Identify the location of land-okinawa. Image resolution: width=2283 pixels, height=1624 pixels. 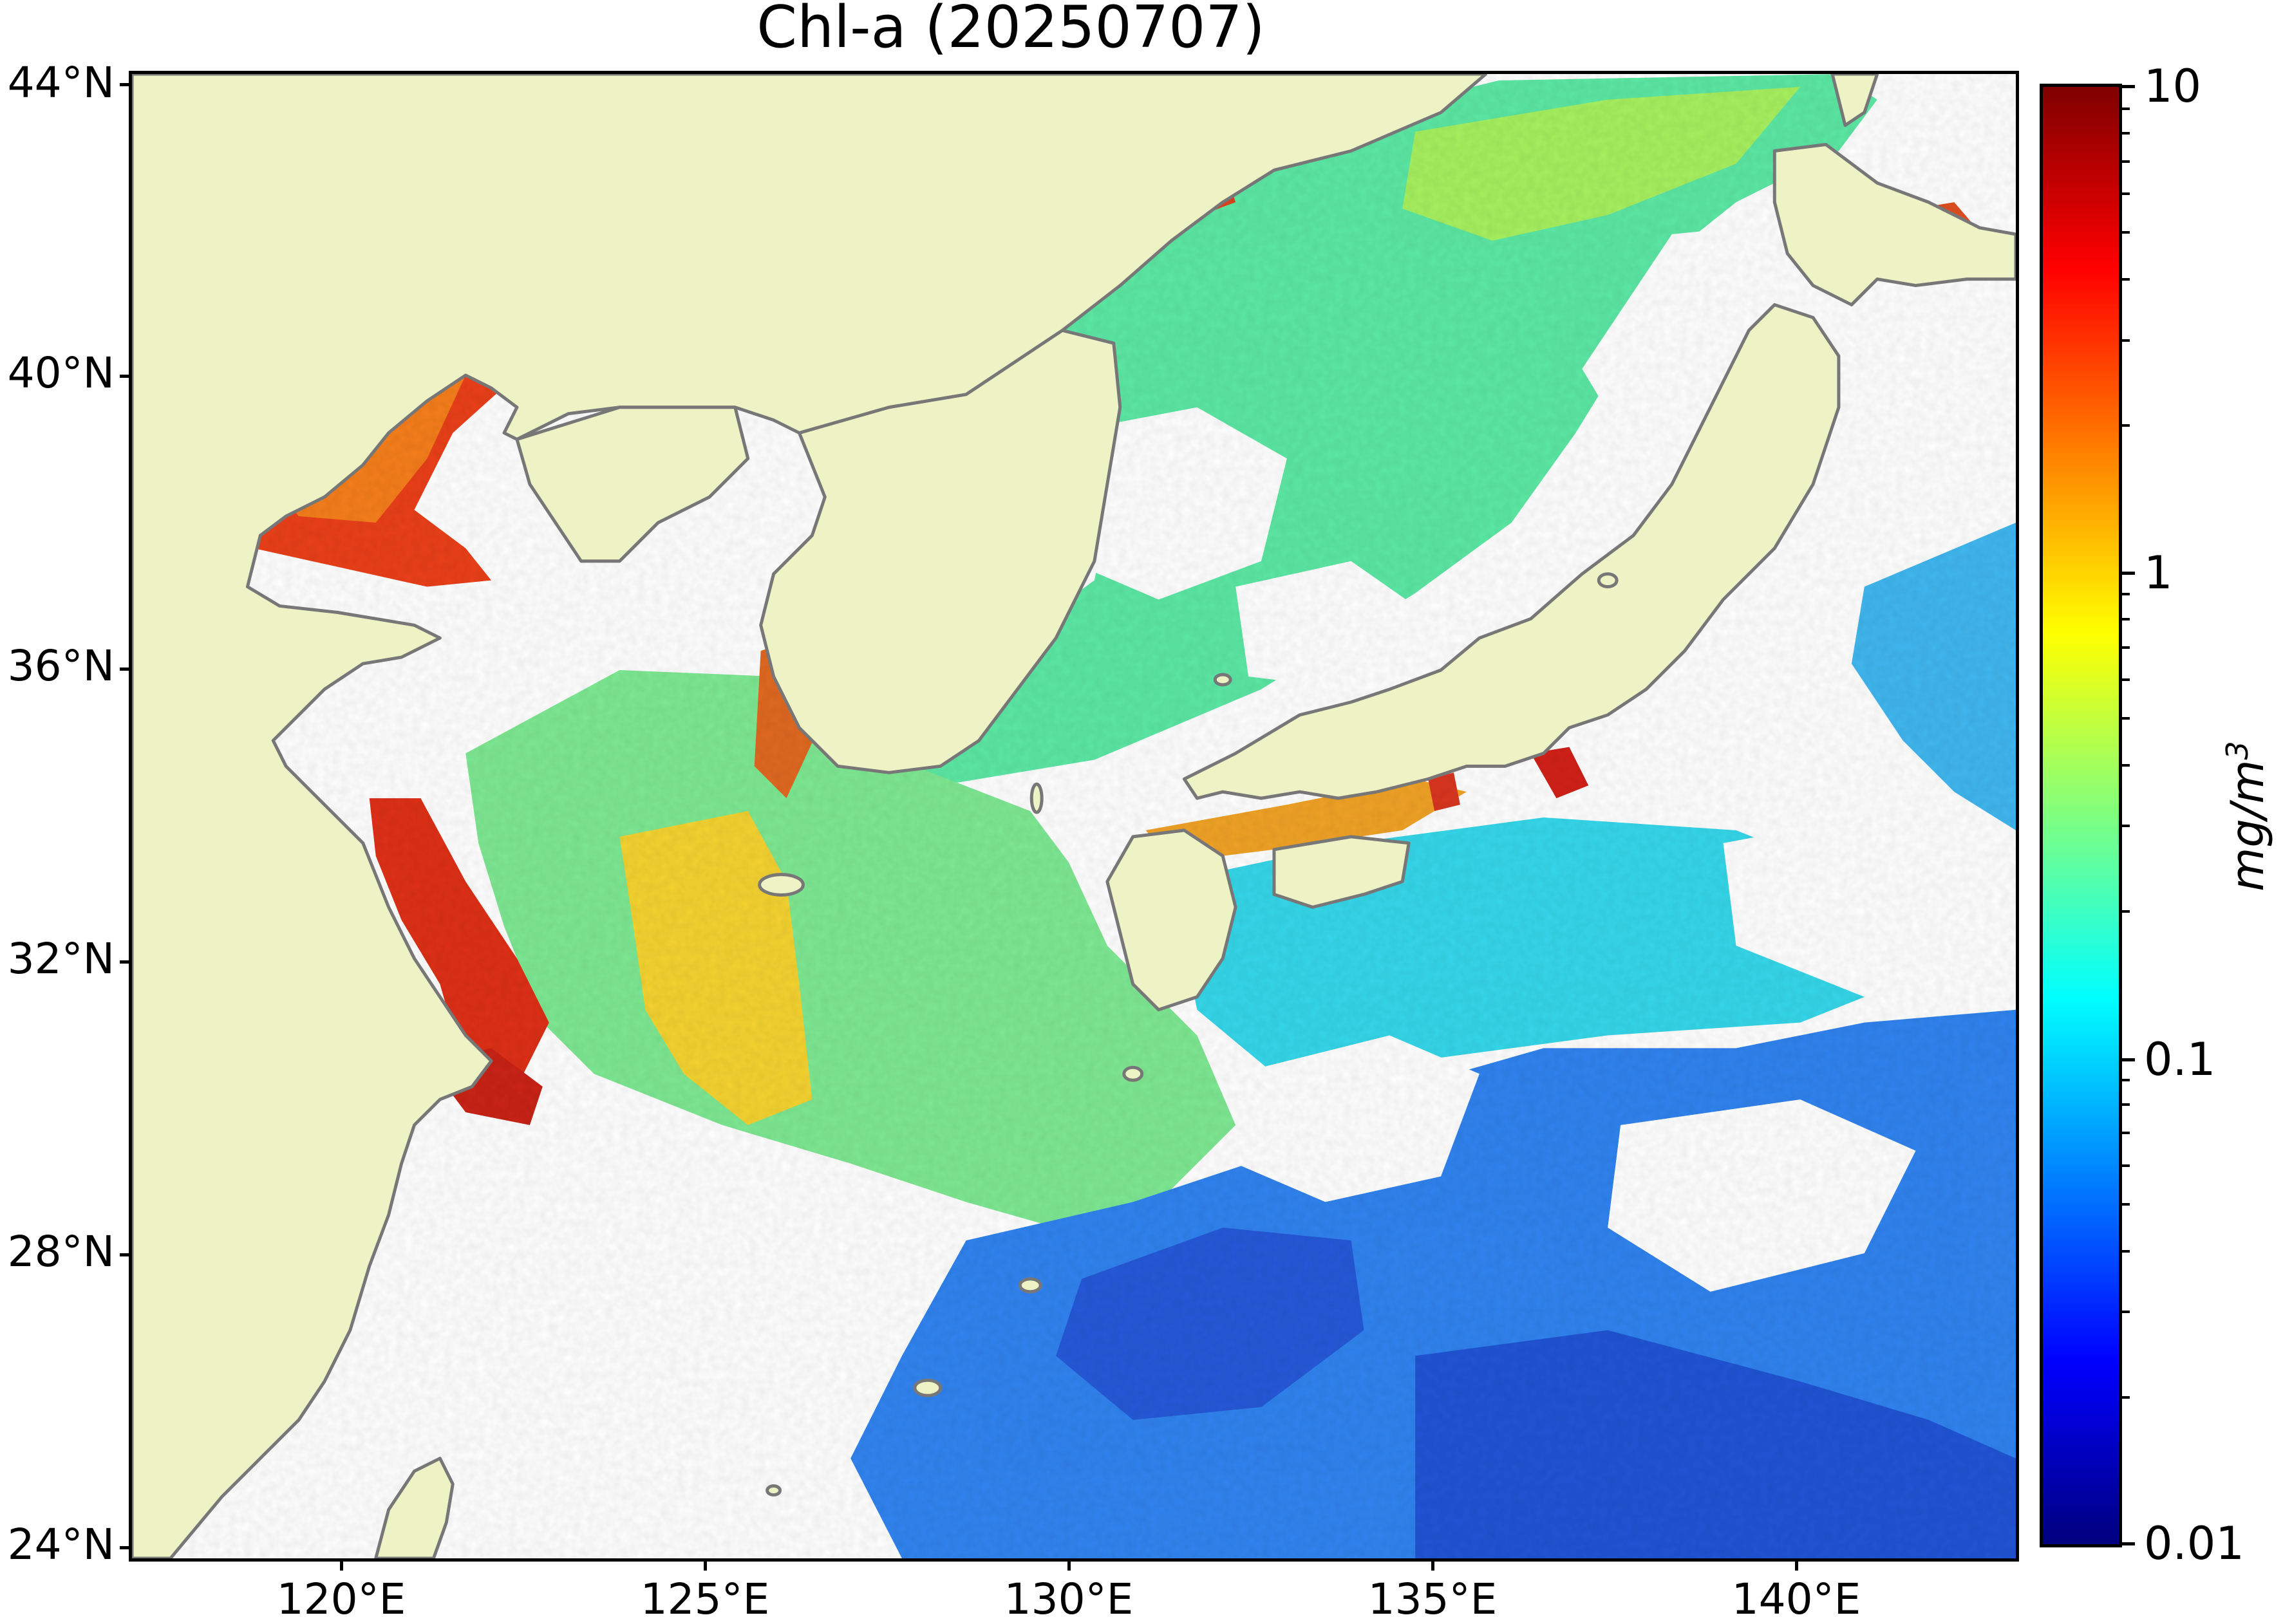
(928, 1387).